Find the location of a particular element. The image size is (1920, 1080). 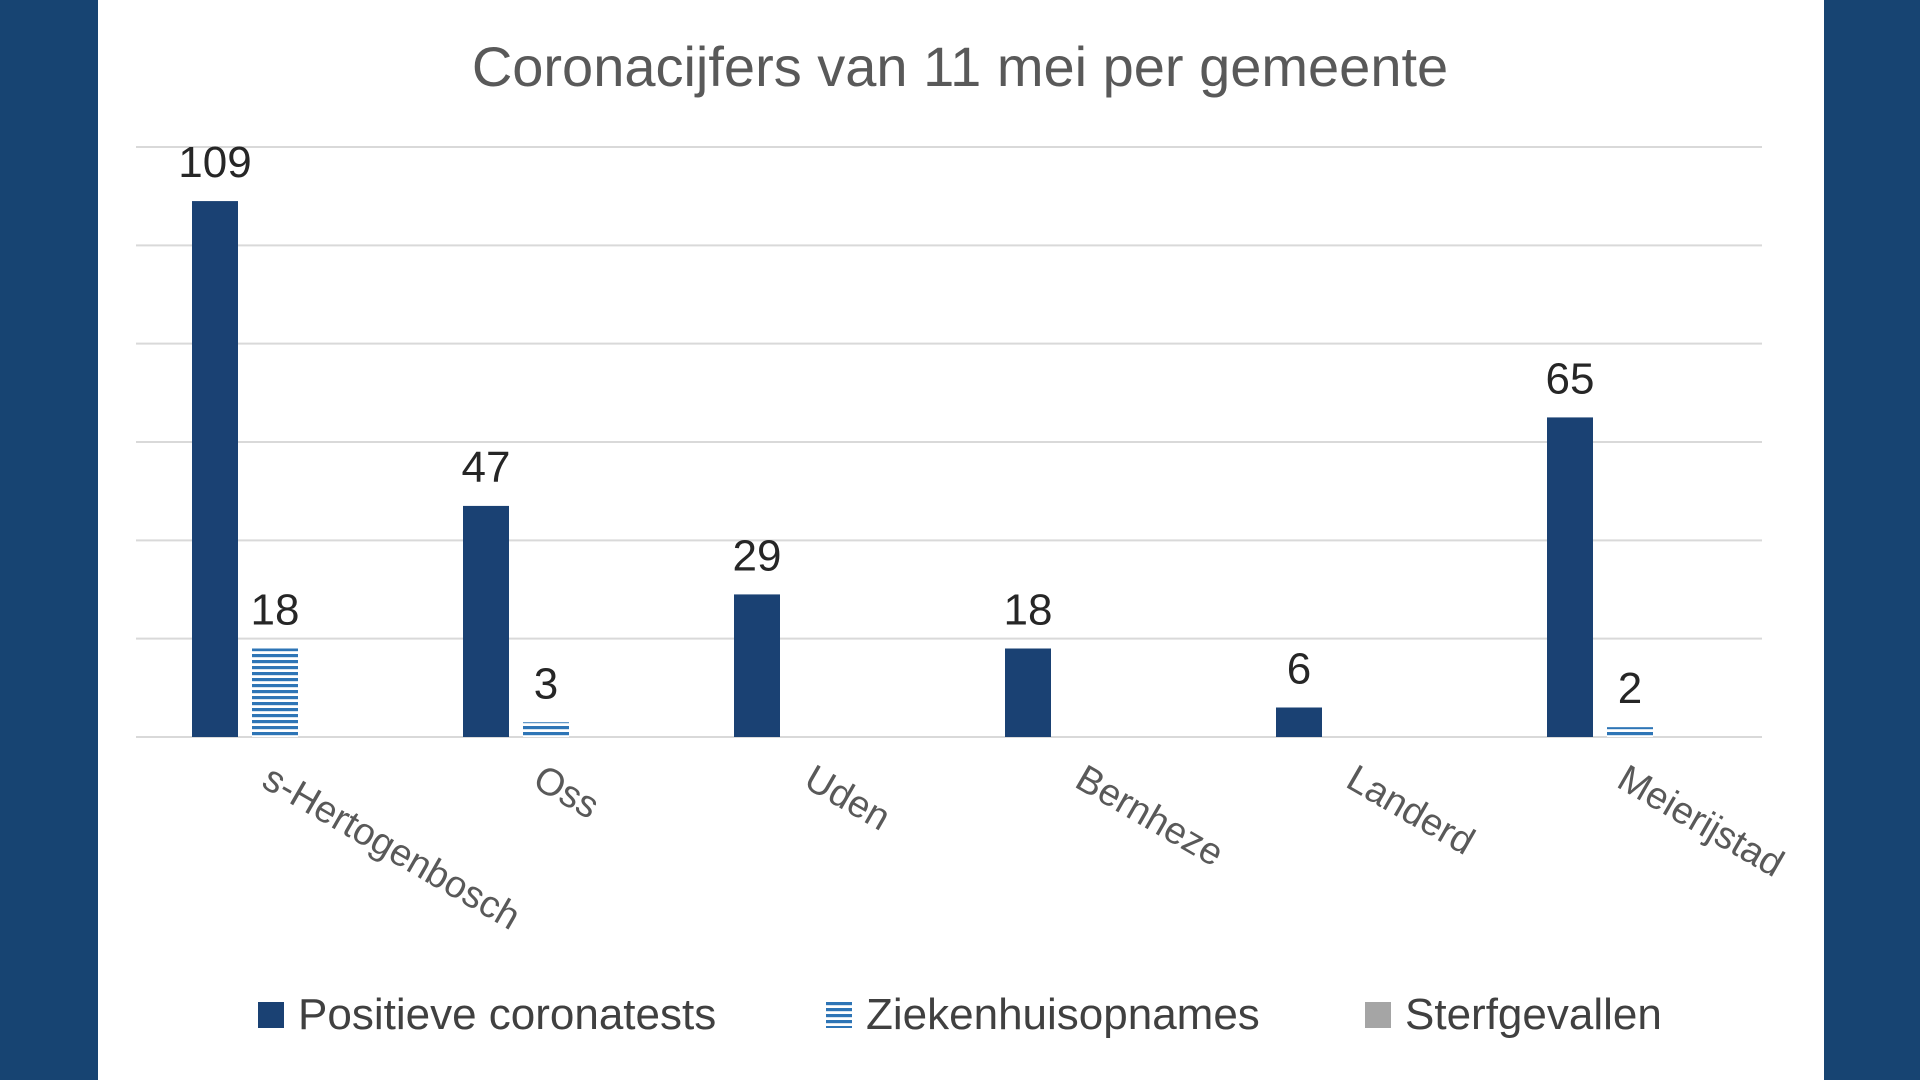

category-label: Uden is located at coordinates (848, 798).